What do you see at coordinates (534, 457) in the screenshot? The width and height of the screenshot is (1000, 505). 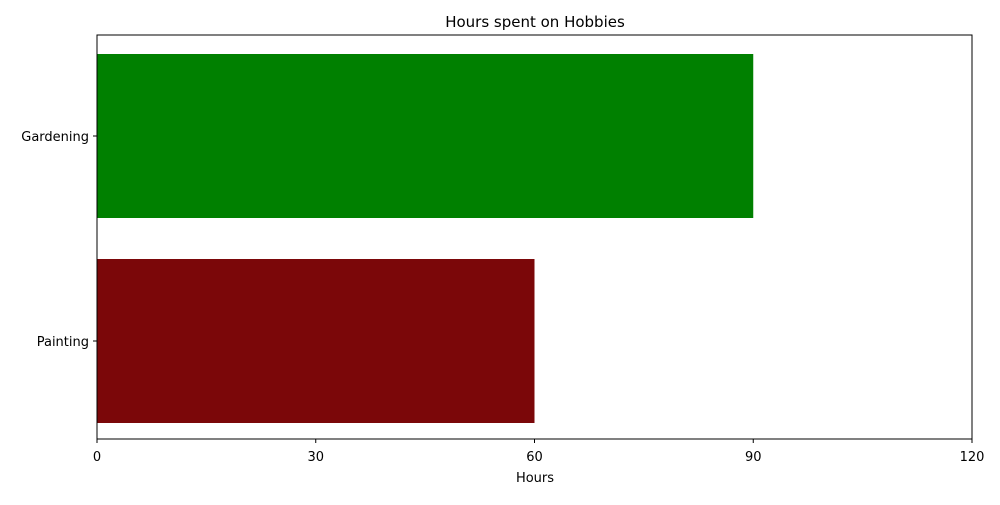 I see `x-tick-label-60: 60` at bounding box center [534, 457].